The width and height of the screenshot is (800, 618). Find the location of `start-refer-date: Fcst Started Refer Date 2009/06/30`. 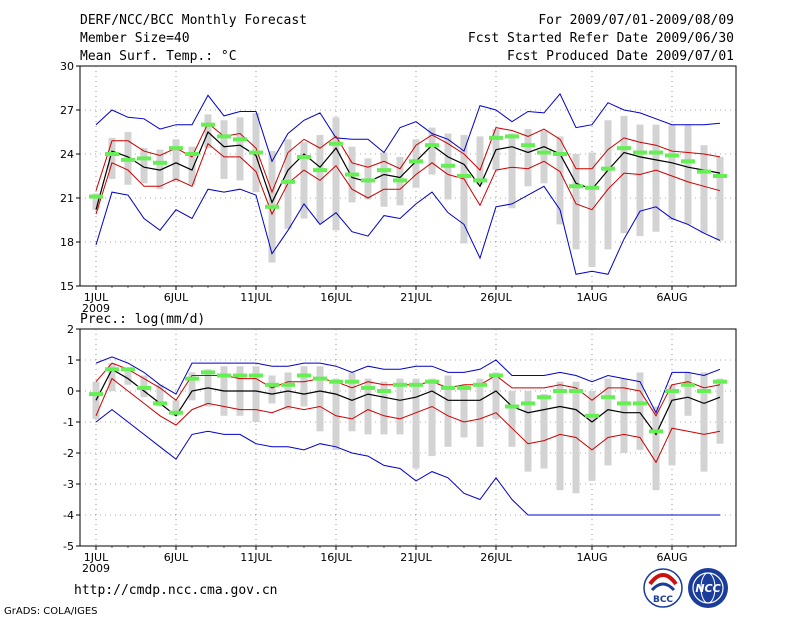

start-refer-date: Fcst Started Refer Date 2009/06/30 is located at coordinates (601, 38).